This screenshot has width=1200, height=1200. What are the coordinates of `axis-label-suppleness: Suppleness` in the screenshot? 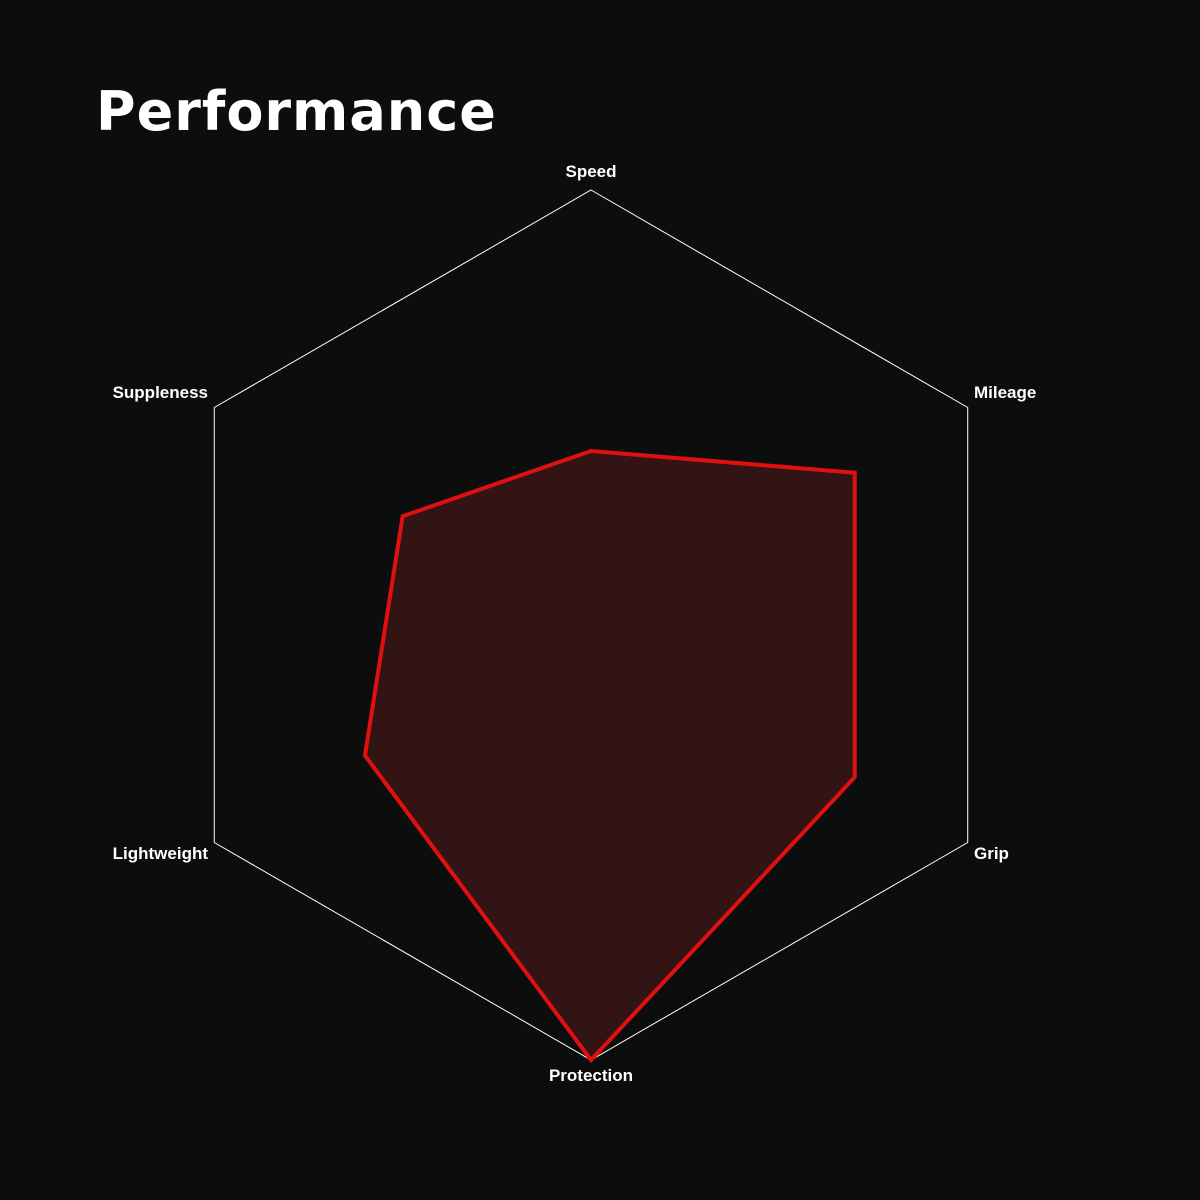 It's located at (160, 392).